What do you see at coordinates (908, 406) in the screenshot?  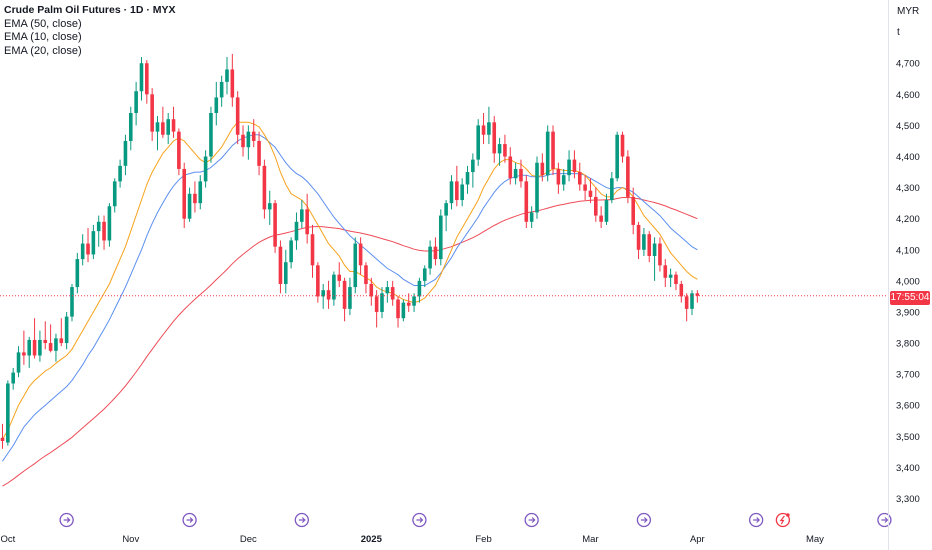 I see `y-tick-label: 3,600` at bounding box center [908, 406].